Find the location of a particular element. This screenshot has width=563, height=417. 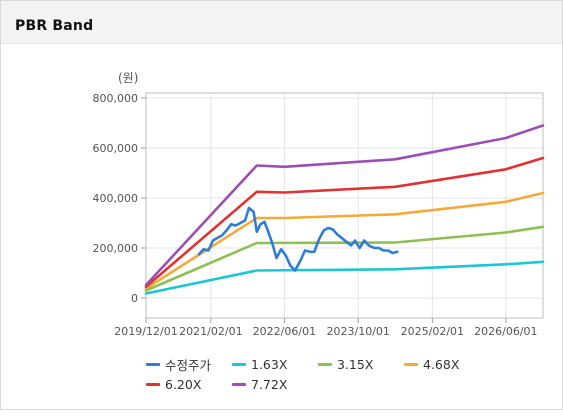

y-tick-label: 800,000 is located at coordinates (116, 98).